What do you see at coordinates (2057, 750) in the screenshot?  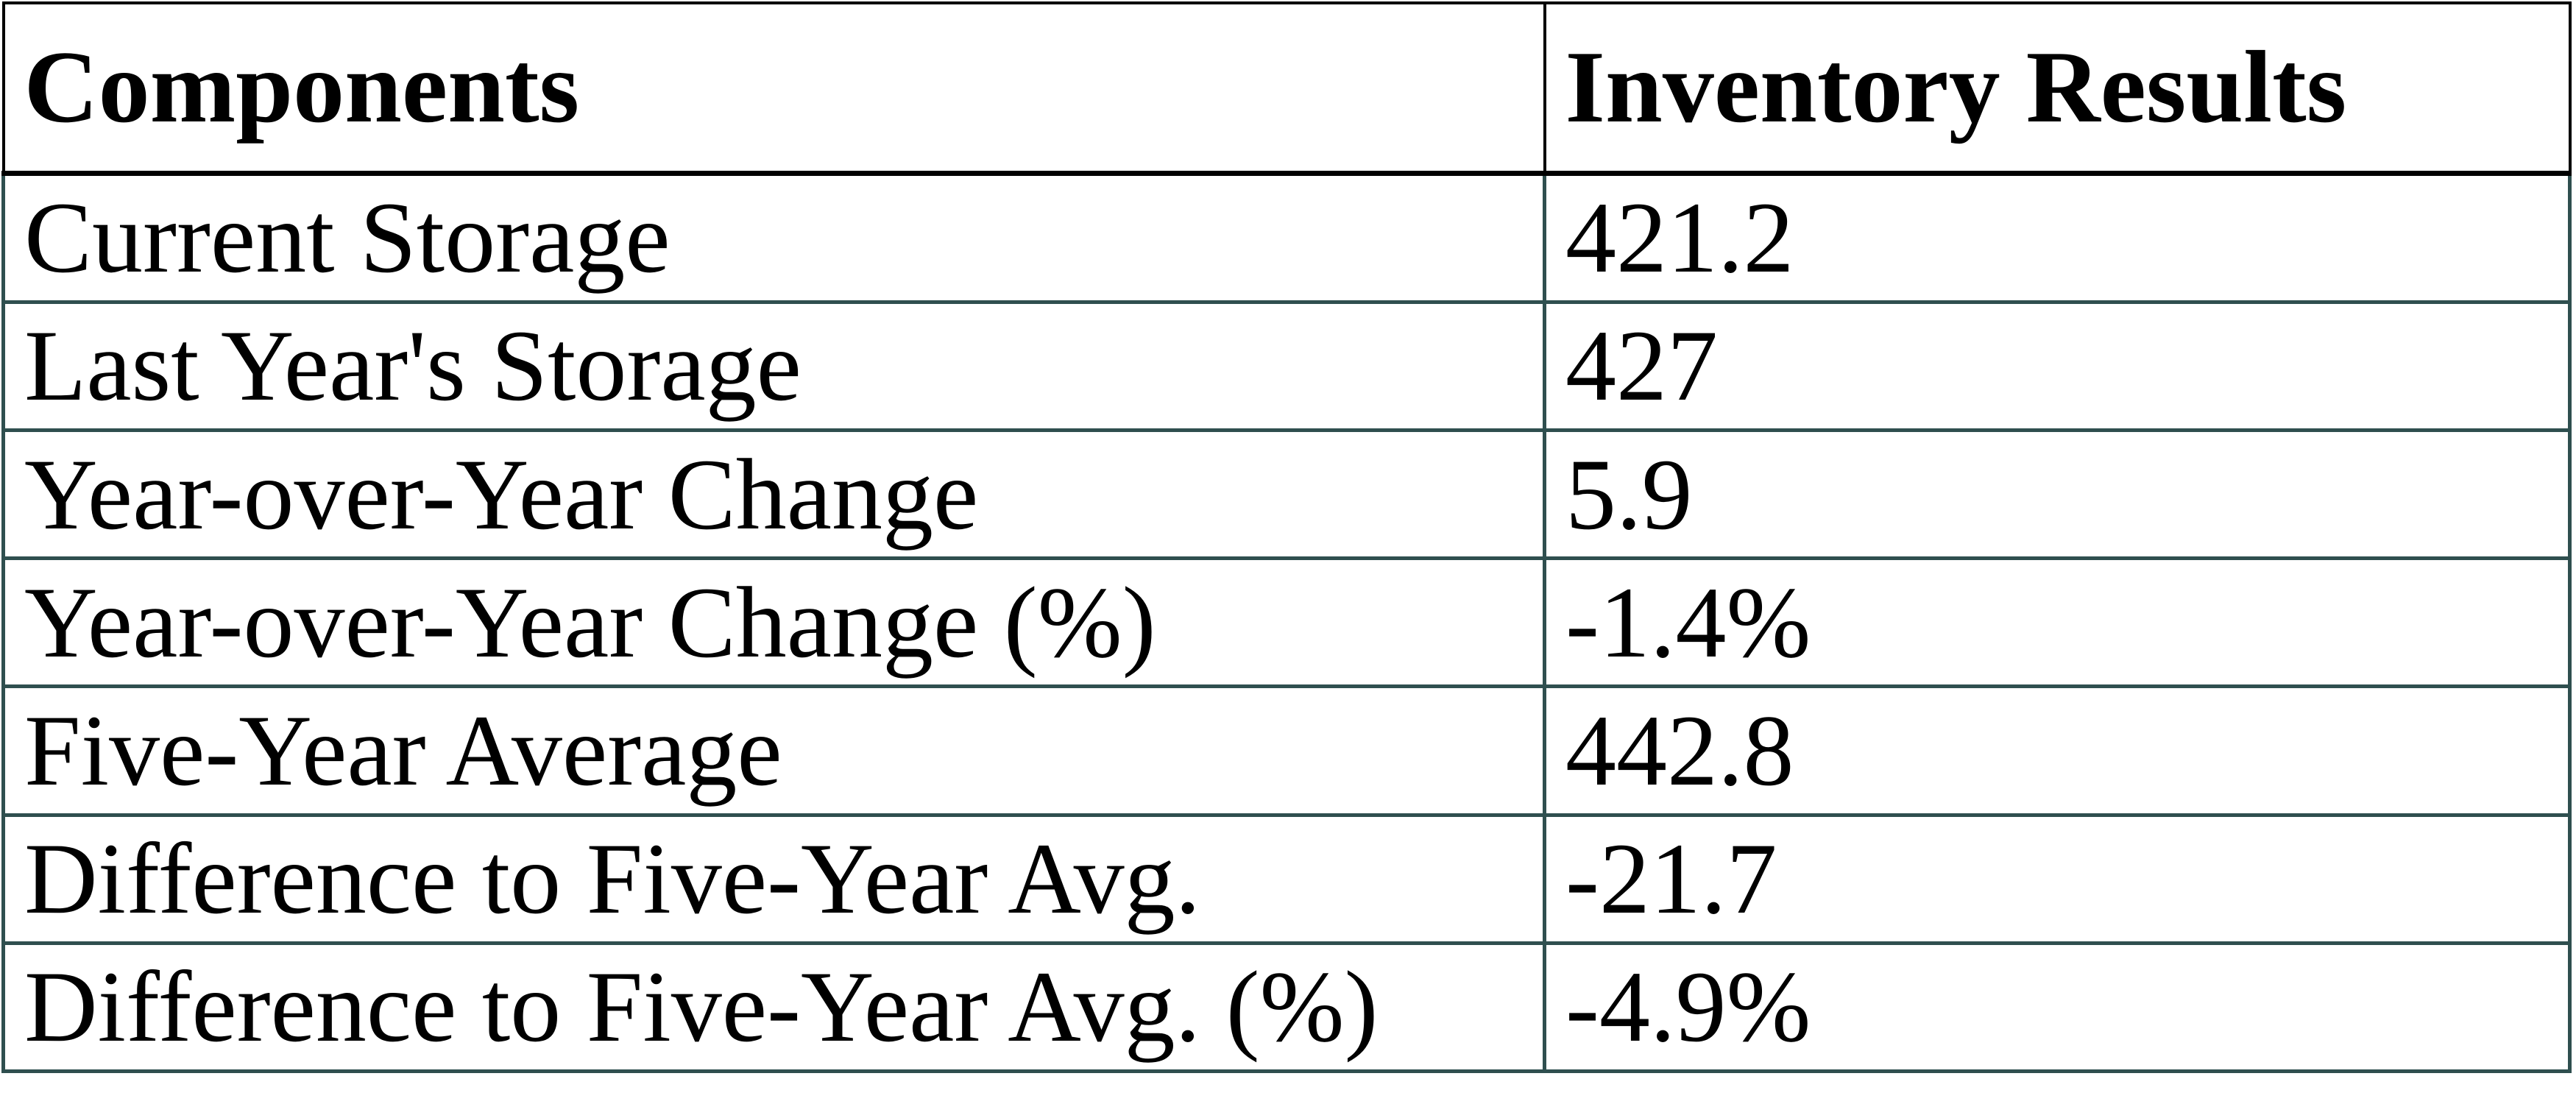 I see `row-value: 442.8` at bounding box center [2057, 750].